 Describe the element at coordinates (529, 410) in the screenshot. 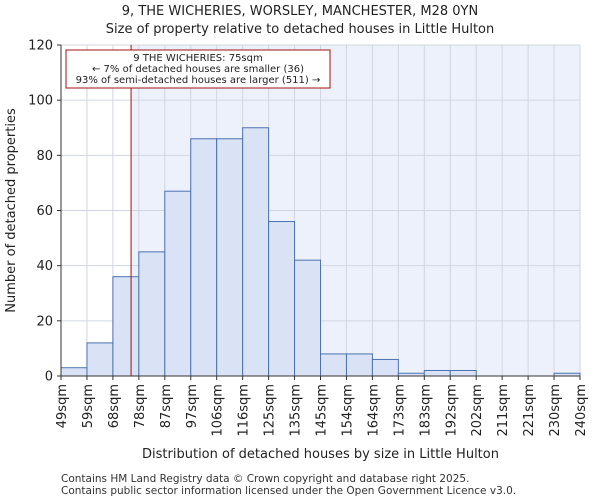

I see `x-tick-label: 221sqm` at that location.